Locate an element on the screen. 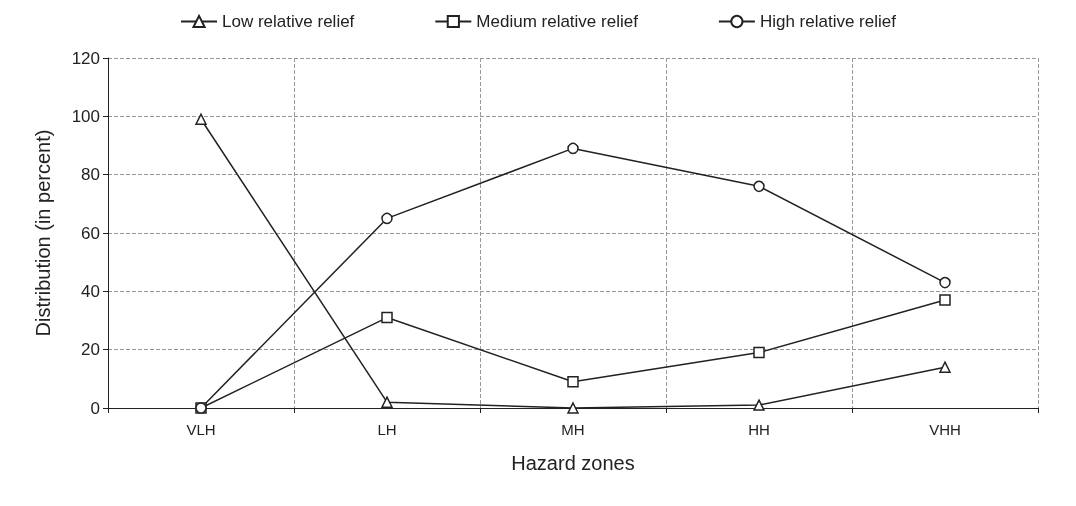 The height and width of the screenshot is (506, 1076). x-tick-label: LH is located at coordinates (387, 429).